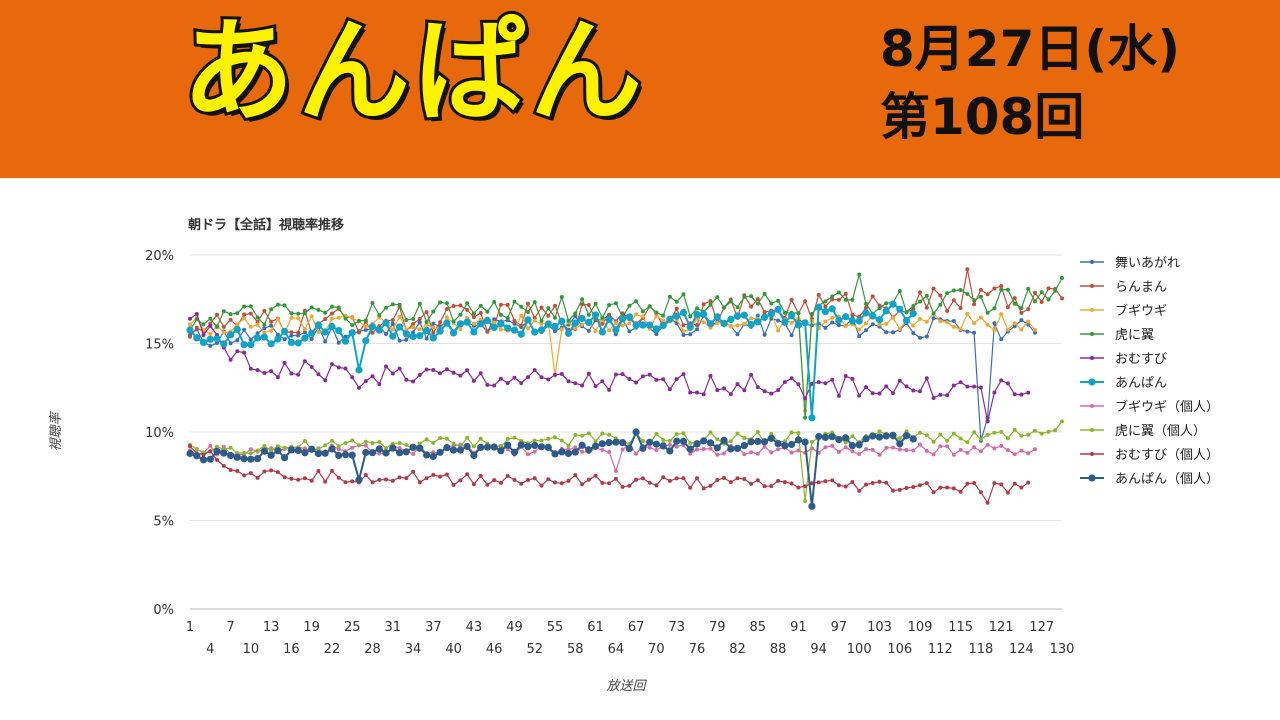  What do you see at coordinates (230, 627) in the screenshot?
I see `x-tick-label: 7` at bounding box center [230, 627].